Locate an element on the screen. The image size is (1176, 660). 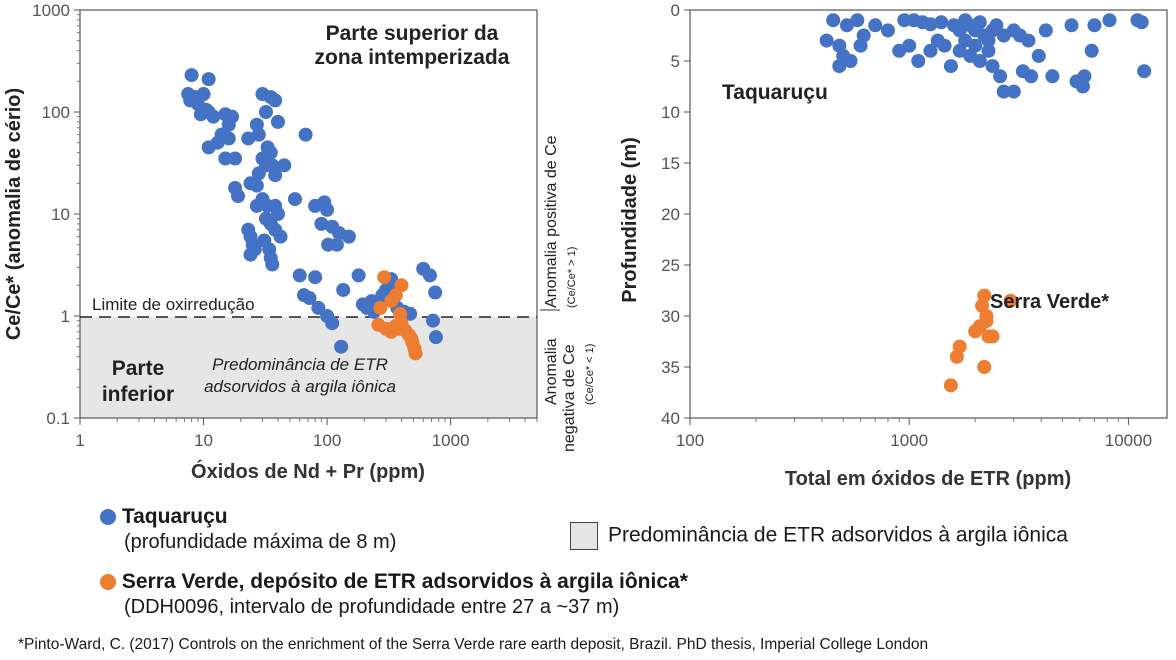
left-y-tick-label: 10 is located at coordinates (60, 214).